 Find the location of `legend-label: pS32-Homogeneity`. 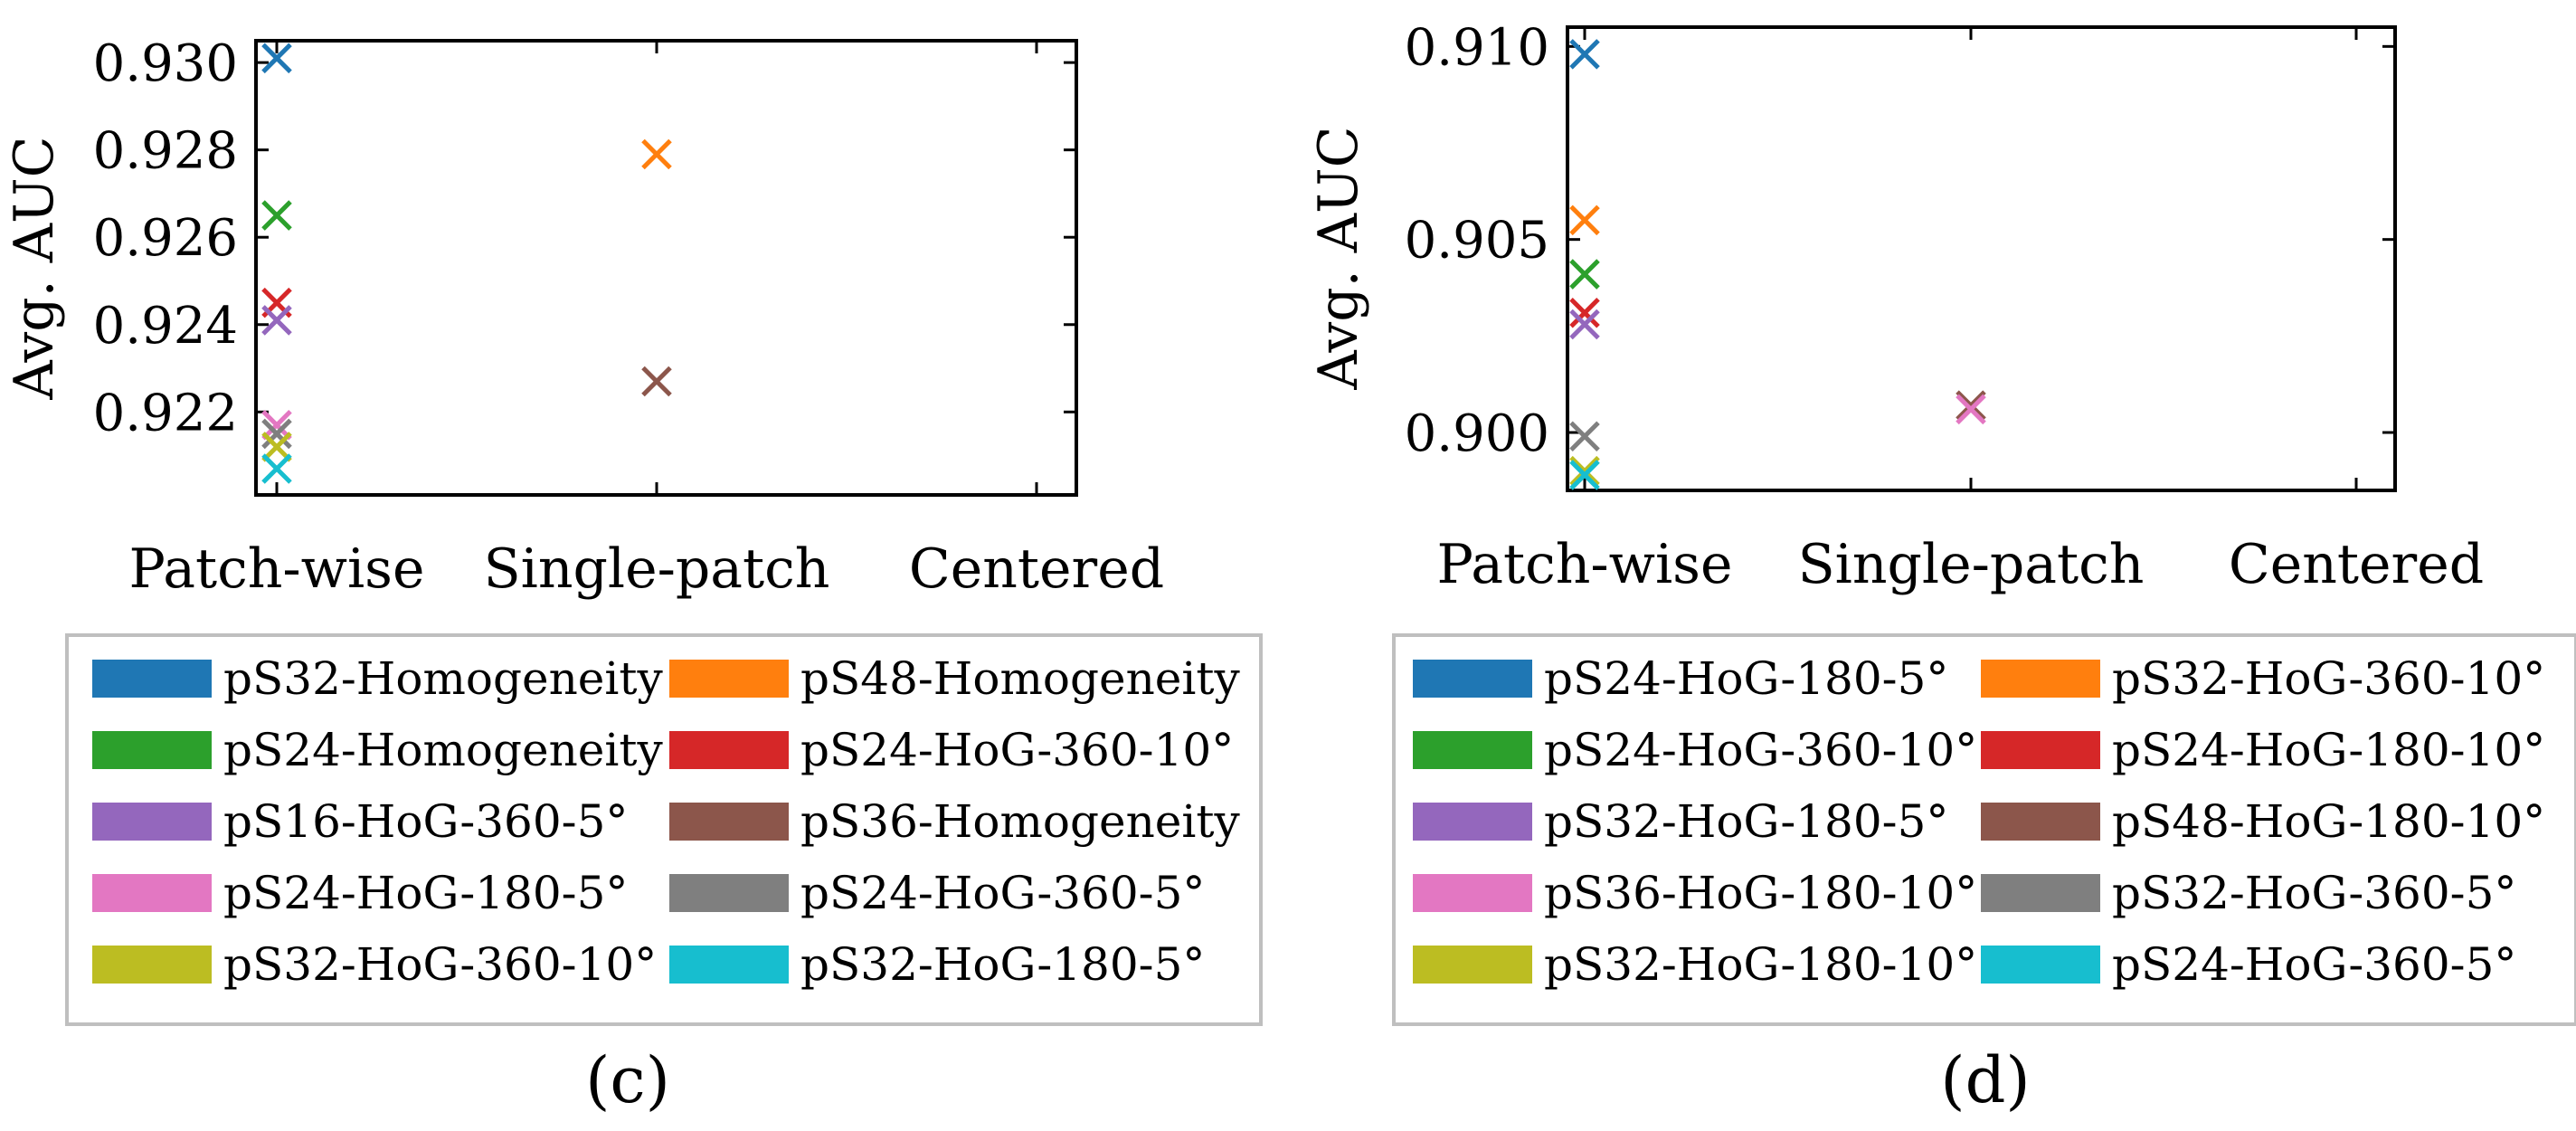

legend-label: pS32-Homogeneity is located at coordinates (443, 678).